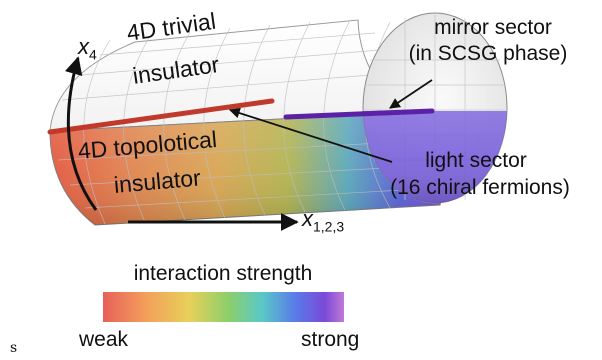 The image size is (602, 360). Describe the element at coordinates (330, 339) in the screenshot. I see `legend-high-label: strong` at that location.